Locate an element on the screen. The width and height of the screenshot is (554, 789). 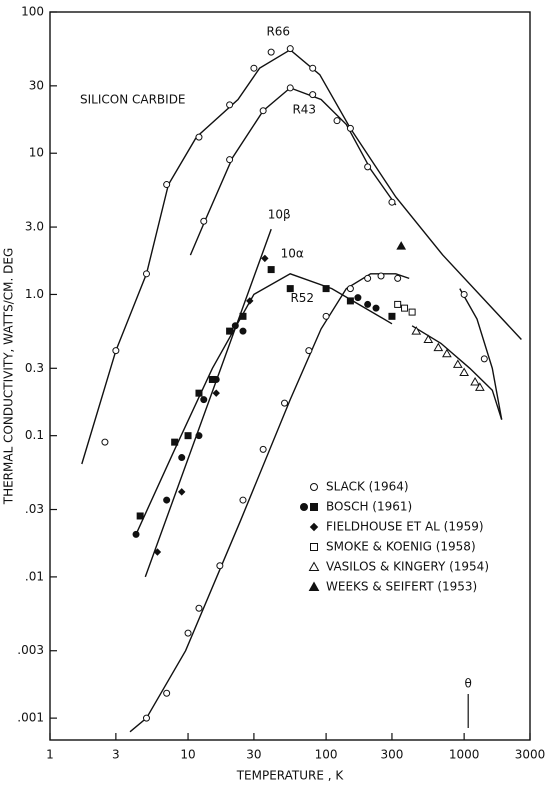
debye-label: θ is located at coordinates (468, 684).